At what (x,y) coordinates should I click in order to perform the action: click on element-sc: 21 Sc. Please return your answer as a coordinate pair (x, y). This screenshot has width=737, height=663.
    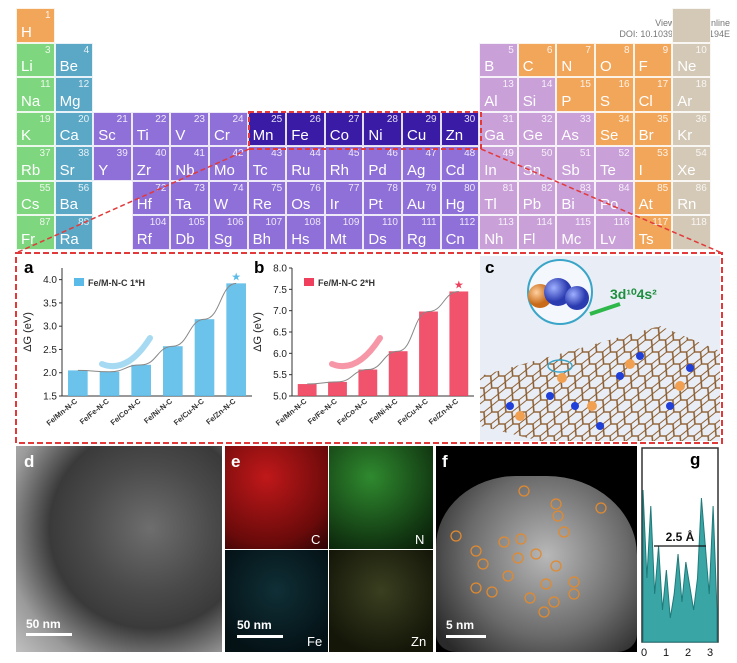
    Looking at the image, I should click on (112, 128).